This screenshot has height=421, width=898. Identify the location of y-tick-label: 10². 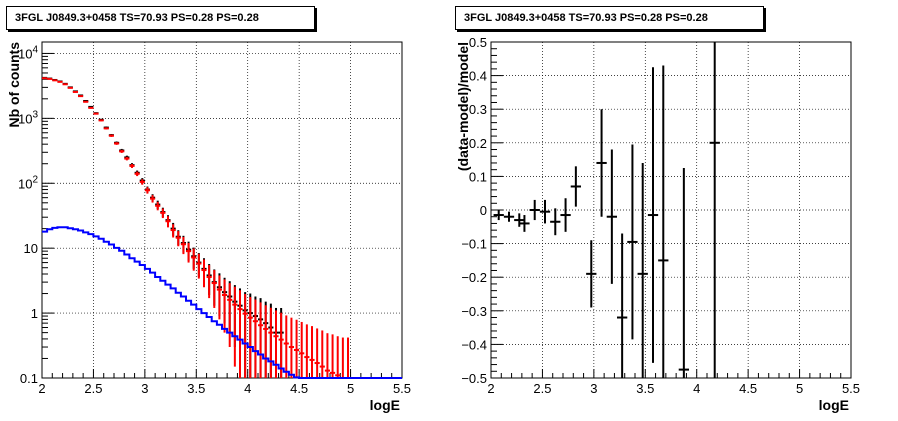
(28, 182).